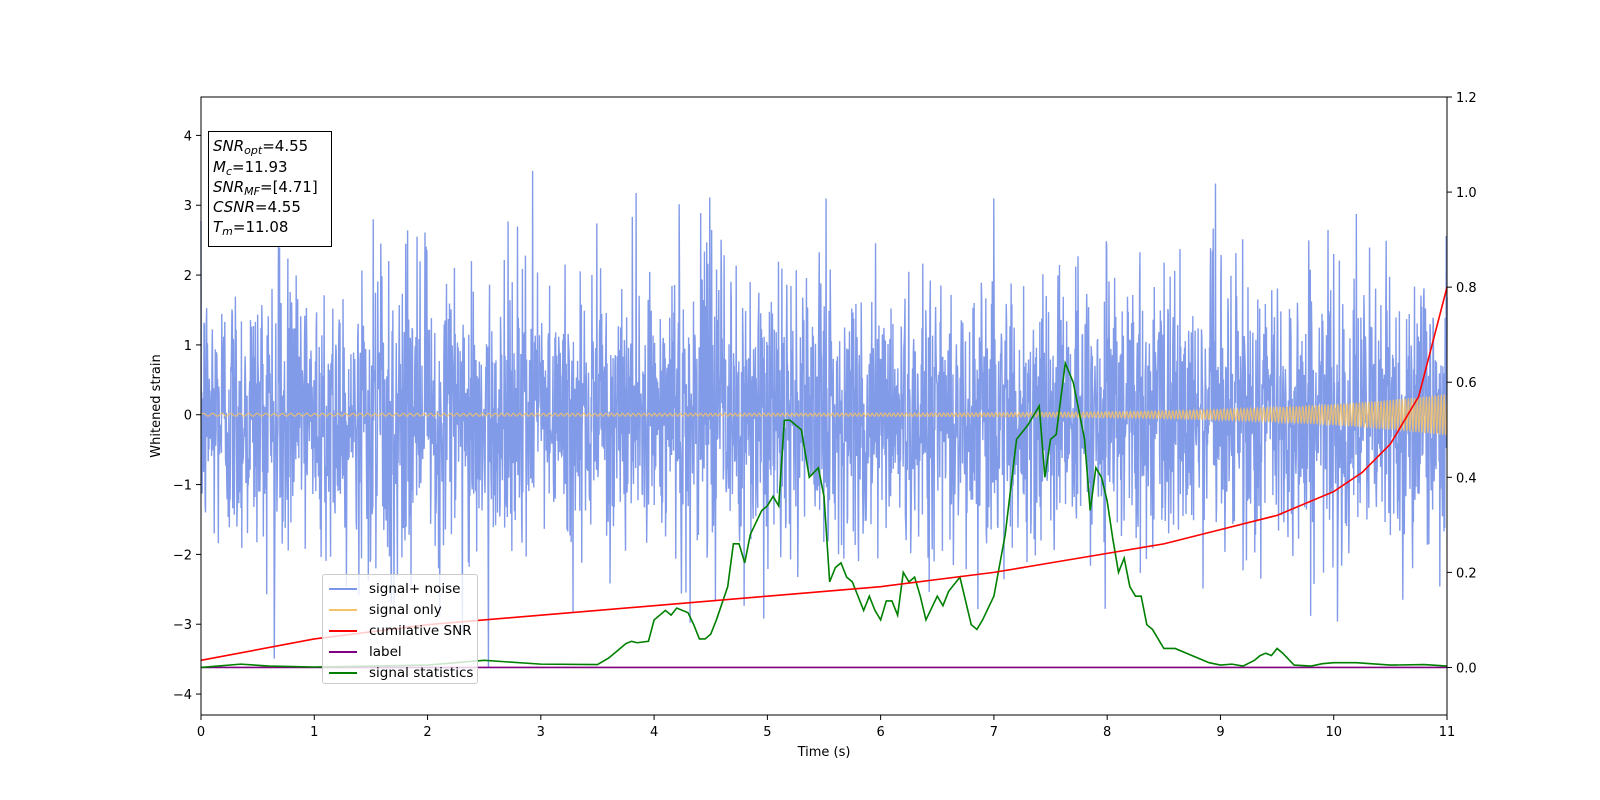 The image size is (1600, 800). What do you see at coordinates (260, 227) in the screenshot?
I see `info-tm-value: =11.08` at bounding box center [260, 227].